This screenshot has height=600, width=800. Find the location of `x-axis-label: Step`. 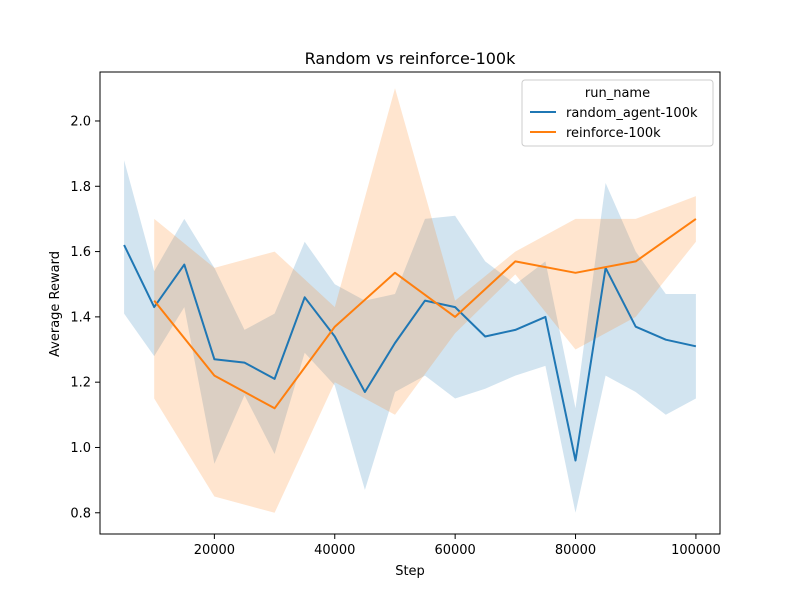

x-axis-label: Step is located at coordinates (410, 571).